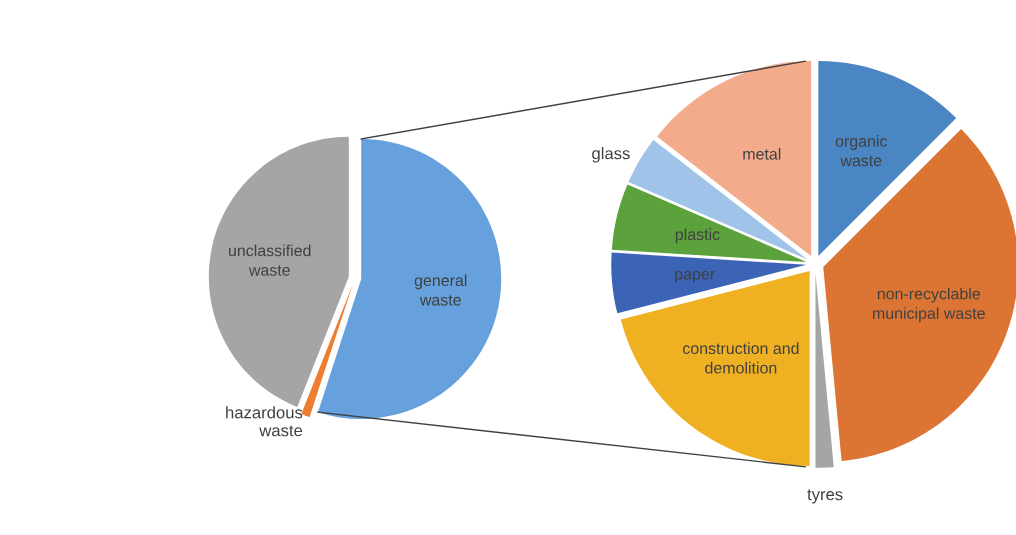  I want to click on slice-label: paper, so click(695, 276).